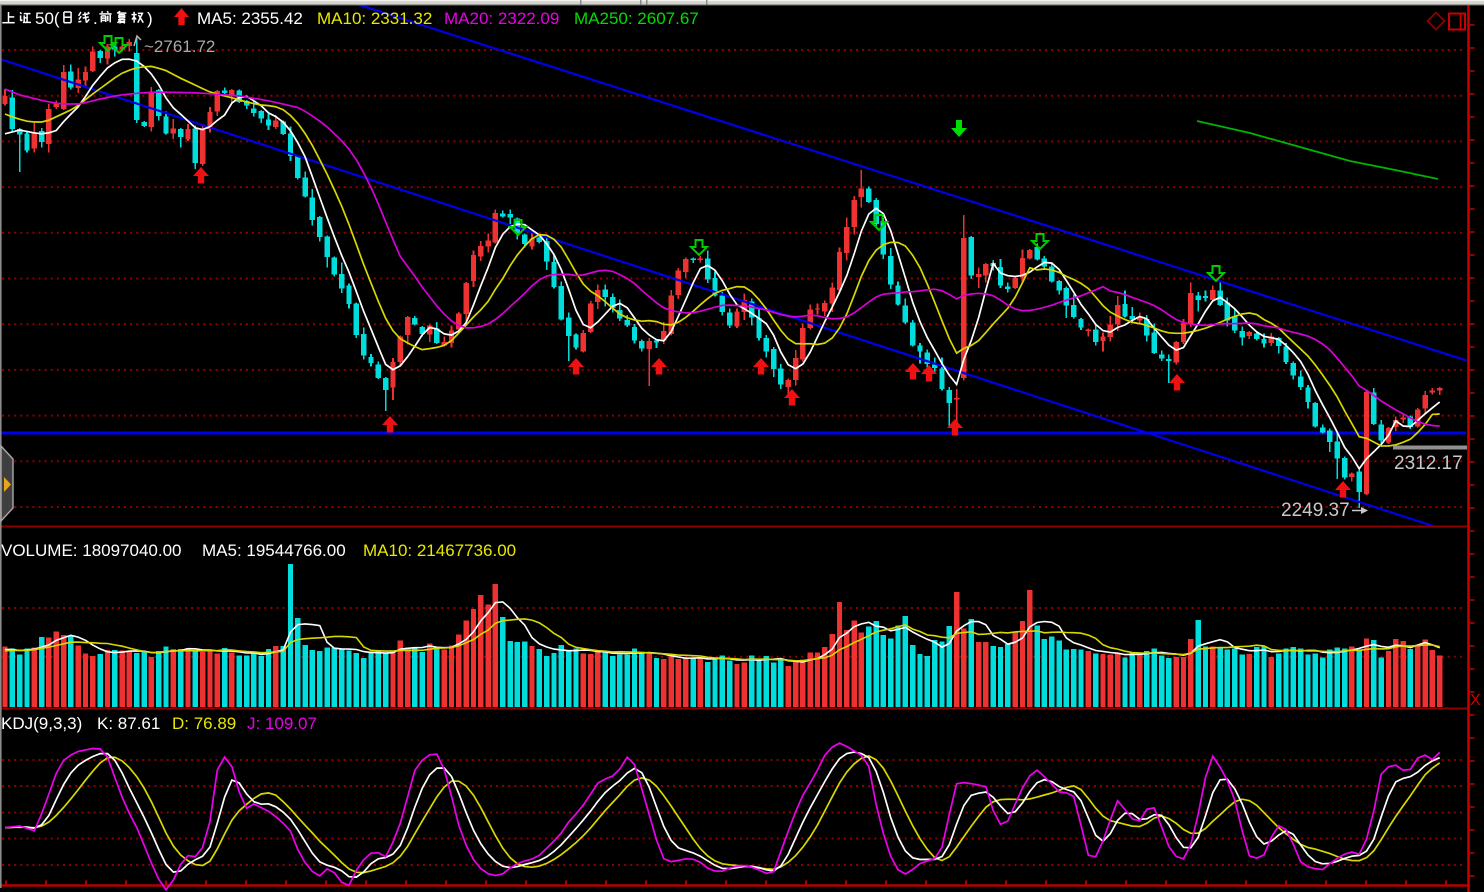  I want to click on svg-text: MA250: 2607.67, so click(636, 18).